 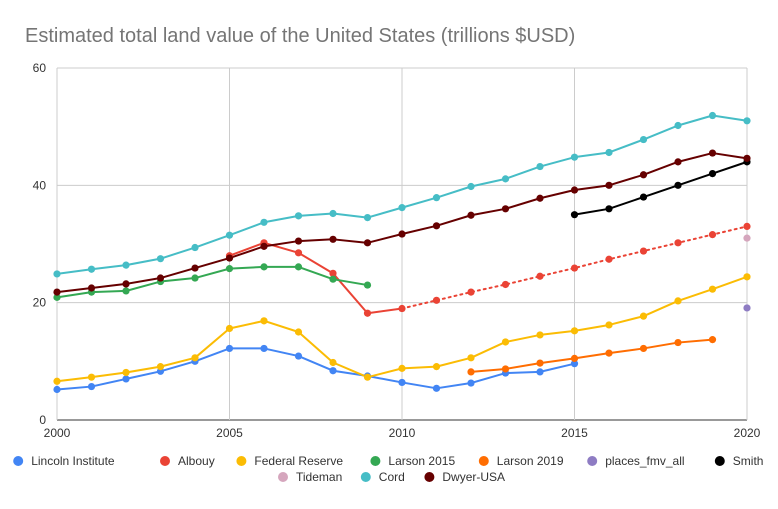 I want to click on series-line-albouy-projection, so click(x=574, y=267).